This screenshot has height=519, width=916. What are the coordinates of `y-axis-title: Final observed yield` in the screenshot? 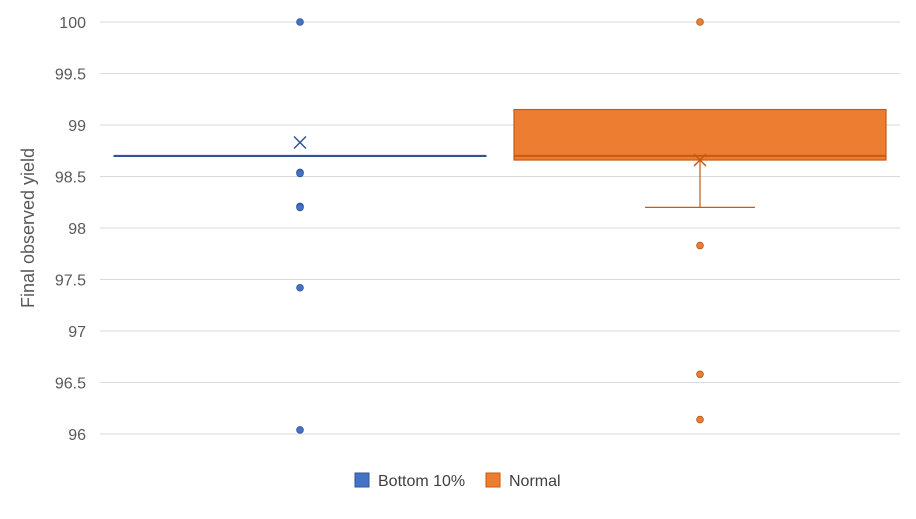 It's located at (28, 228).